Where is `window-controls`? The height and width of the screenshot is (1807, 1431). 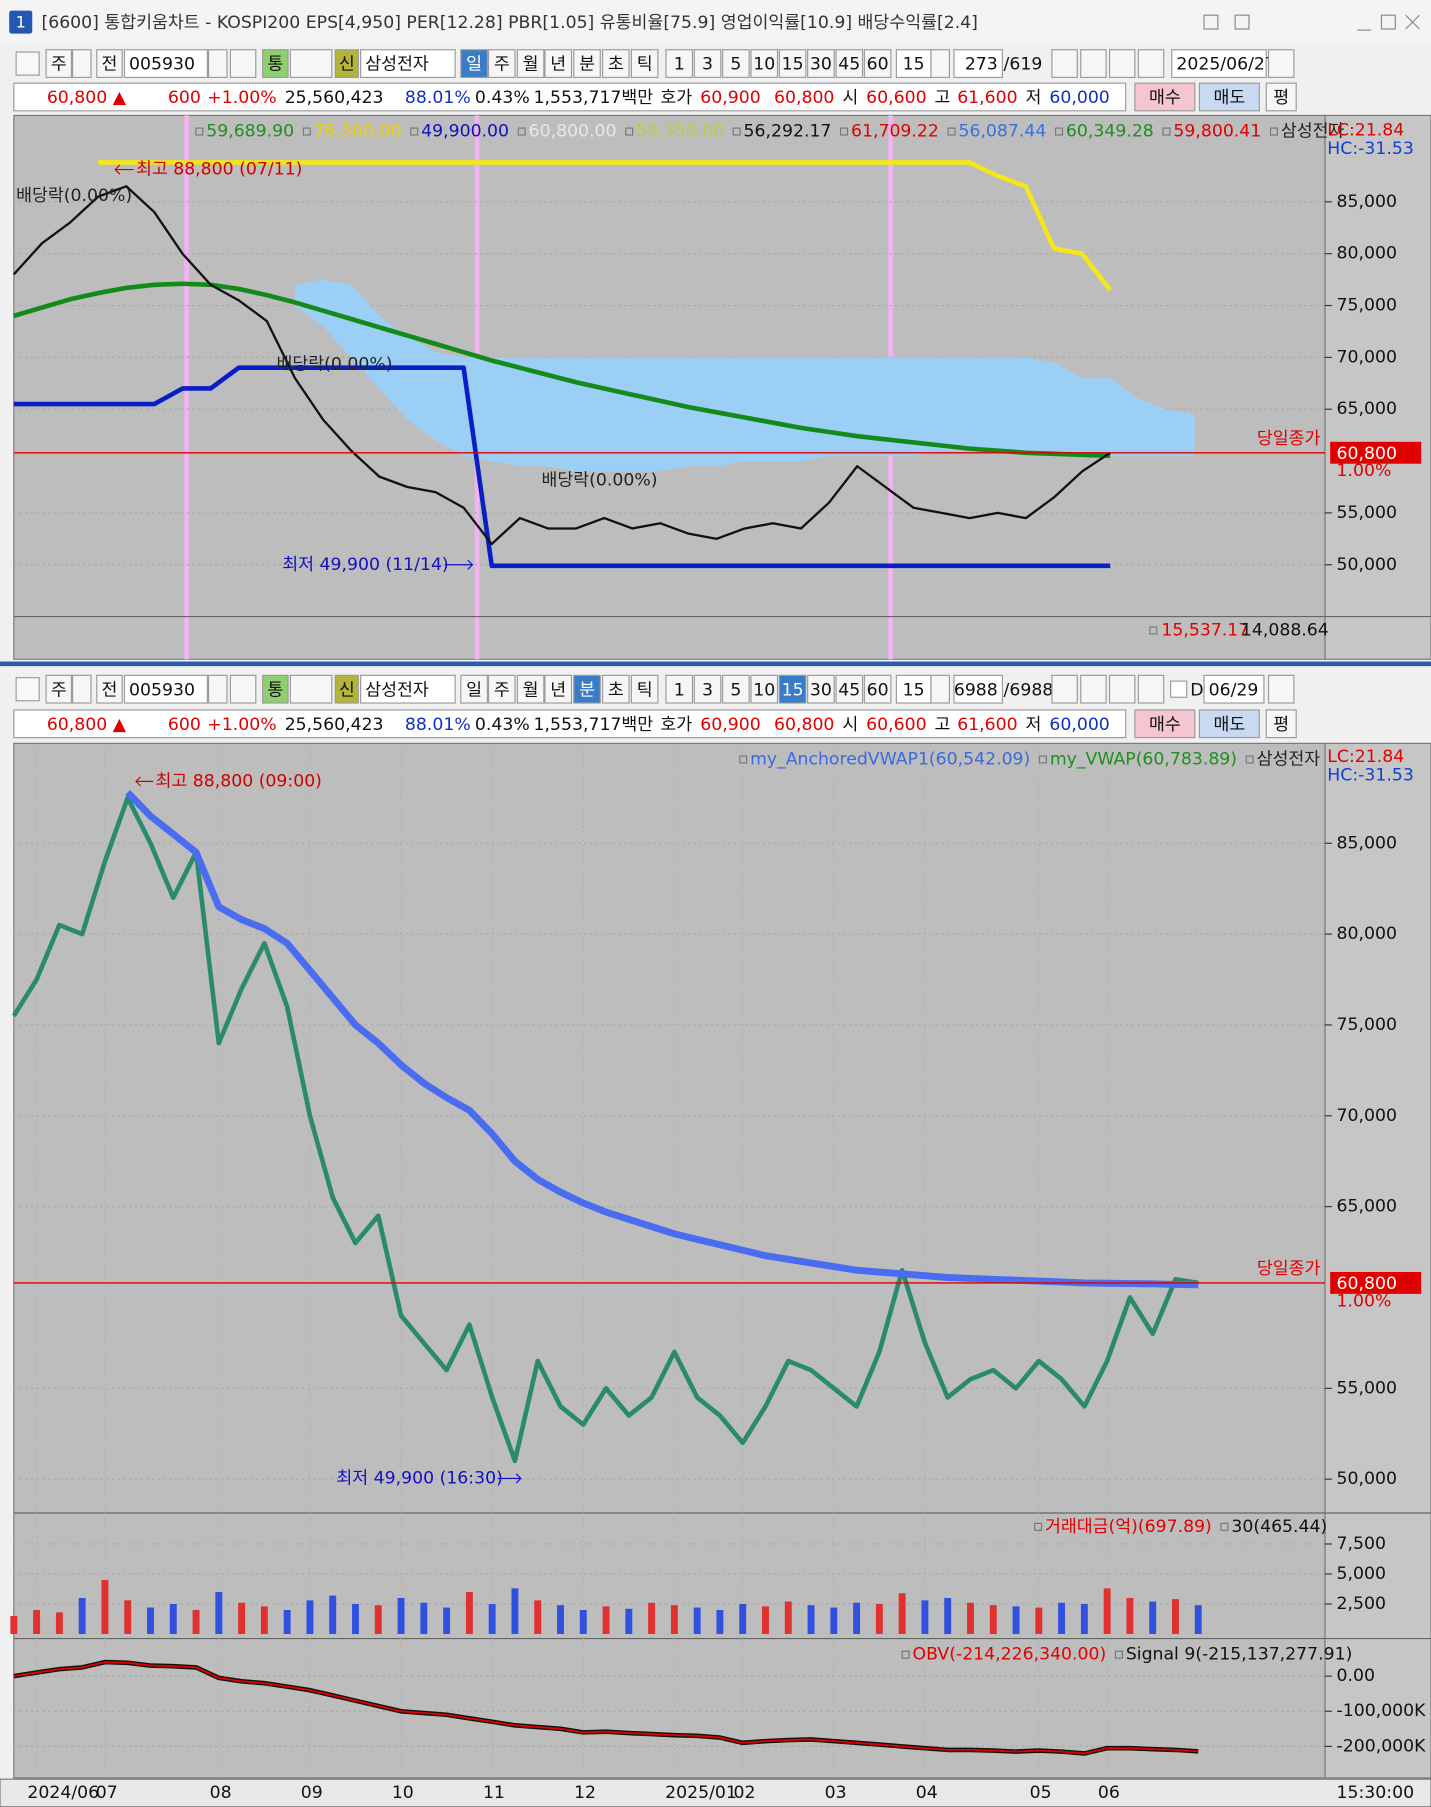
window-controls is located at coordinates (1311, 22).